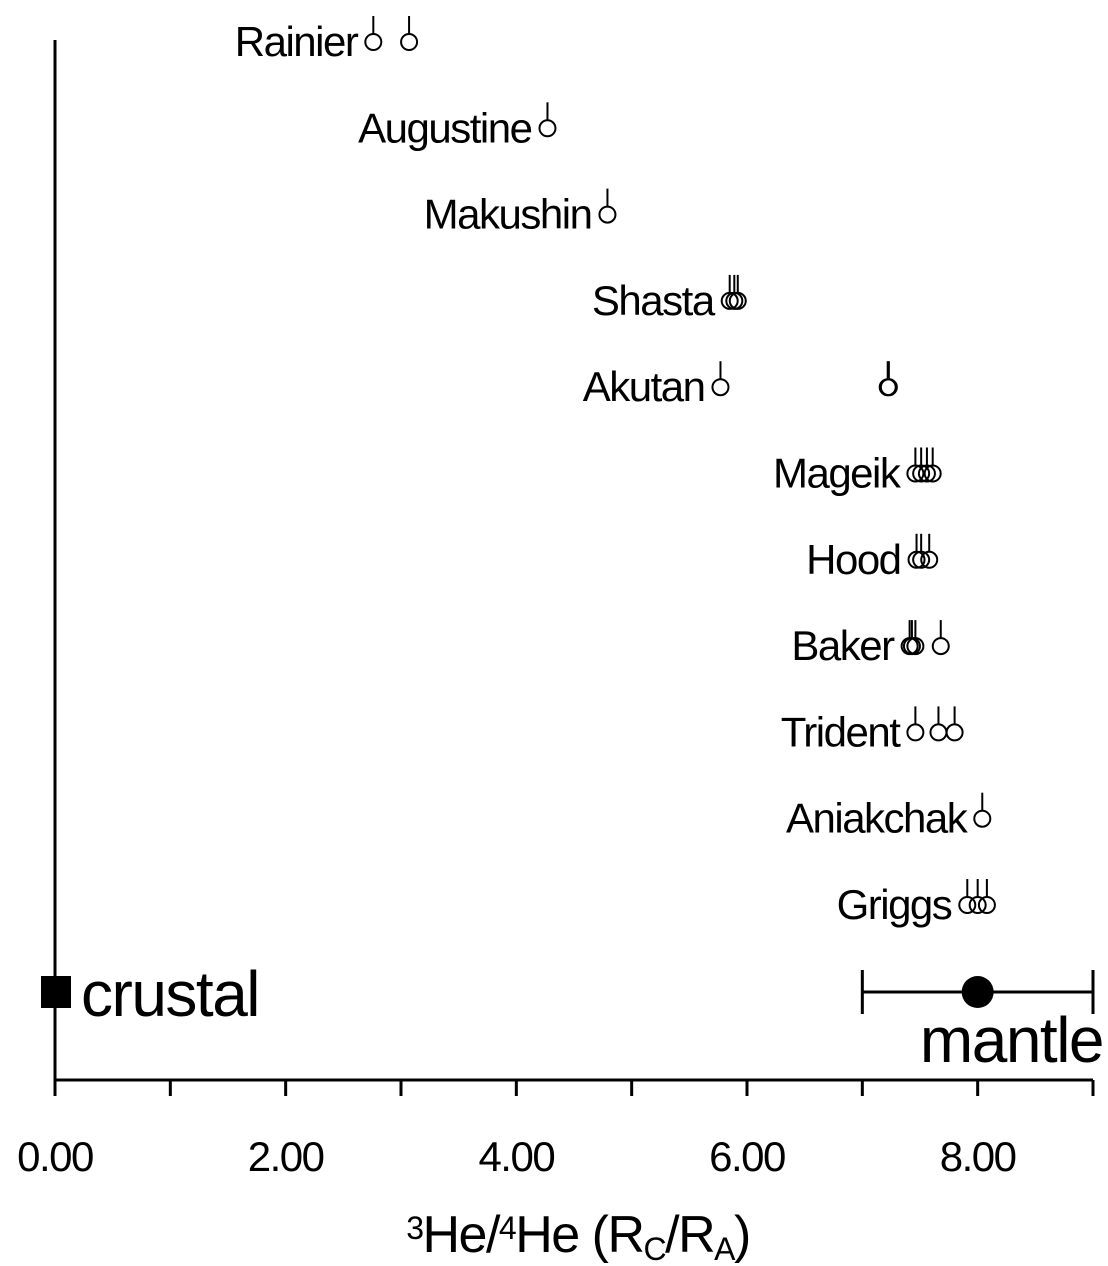  Describe the element at coordinates (414, 1228) in the screenshot. I see `x-axis-label-part: 3` at that location.